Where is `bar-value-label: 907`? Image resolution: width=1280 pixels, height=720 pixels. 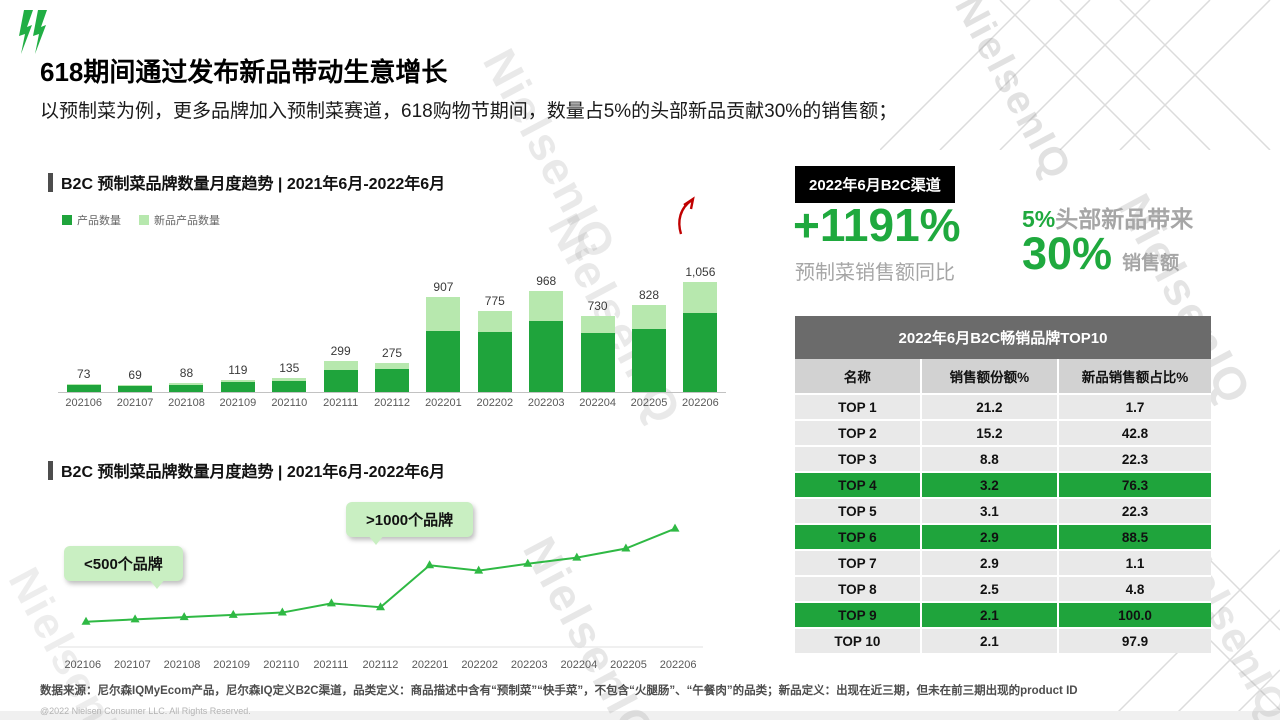 bar-value-label: 907 is located at coordinates (443, 287).